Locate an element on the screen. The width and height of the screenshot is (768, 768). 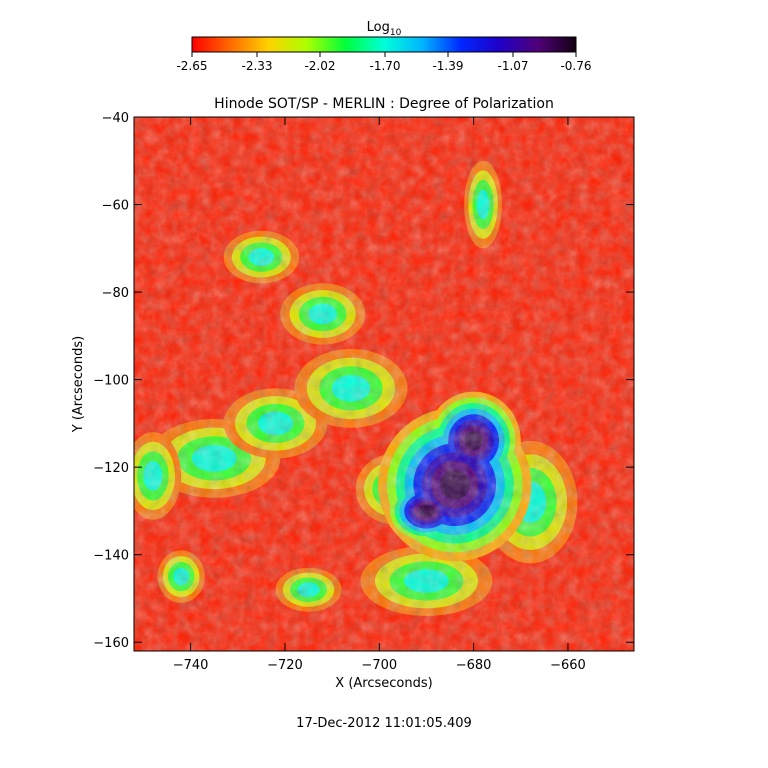
x-tick-label: −700 is located at coordinates (379, 665).